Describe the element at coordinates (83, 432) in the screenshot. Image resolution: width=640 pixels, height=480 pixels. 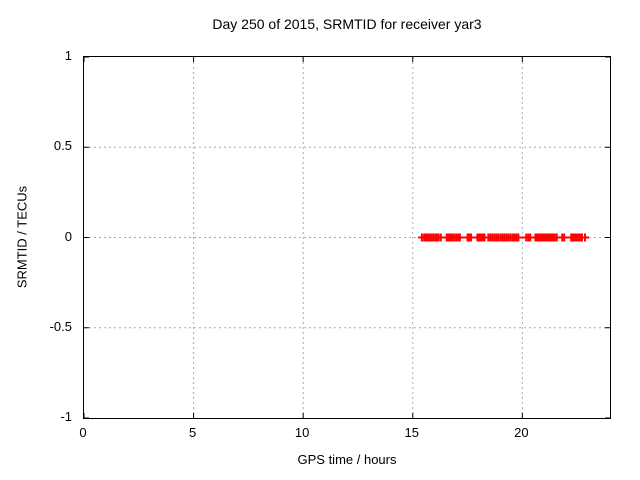
I see `x-tick-label: 0` at that location.